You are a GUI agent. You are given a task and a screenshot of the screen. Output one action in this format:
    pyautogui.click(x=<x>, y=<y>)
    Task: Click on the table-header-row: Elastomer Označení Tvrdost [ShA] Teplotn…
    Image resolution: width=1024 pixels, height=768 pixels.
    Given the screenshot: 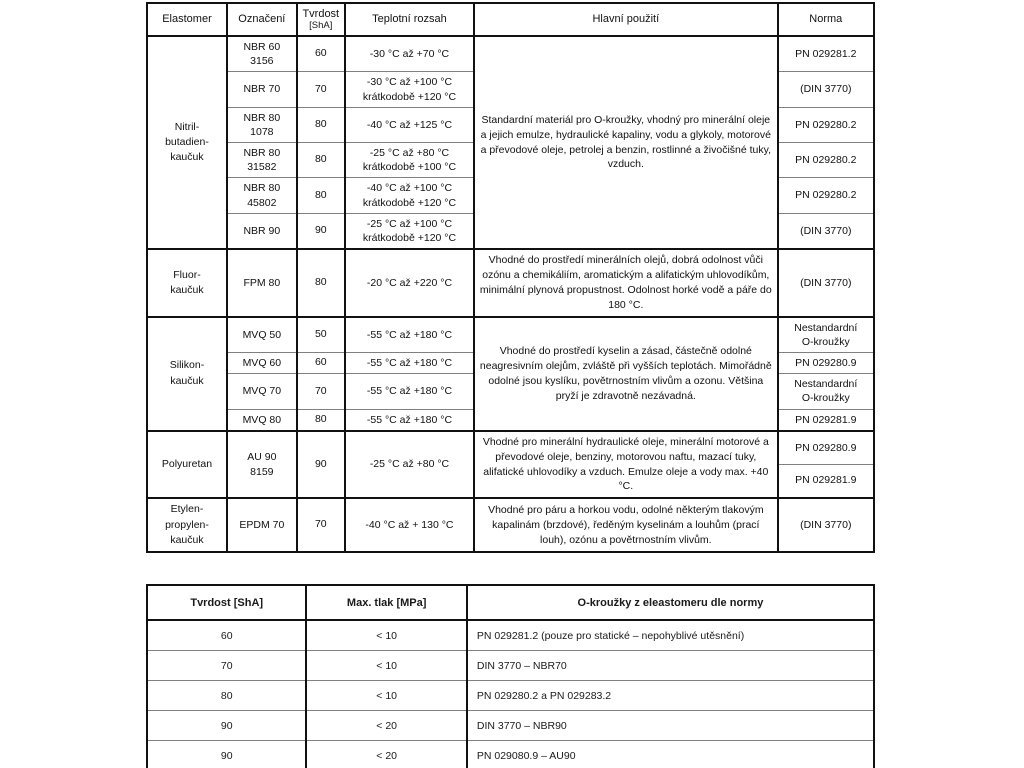 What is the action you would take?
    pyautogui.click(x=510, y=19)
    